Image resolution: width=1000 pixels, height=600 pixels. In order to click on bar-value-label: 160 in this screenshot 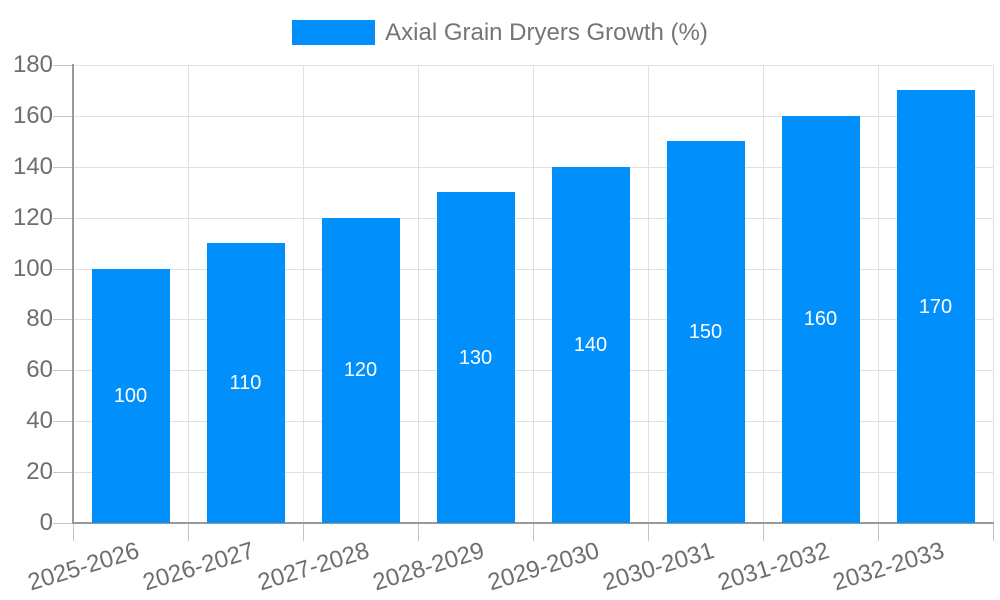, I will do `click(820, 319)`.